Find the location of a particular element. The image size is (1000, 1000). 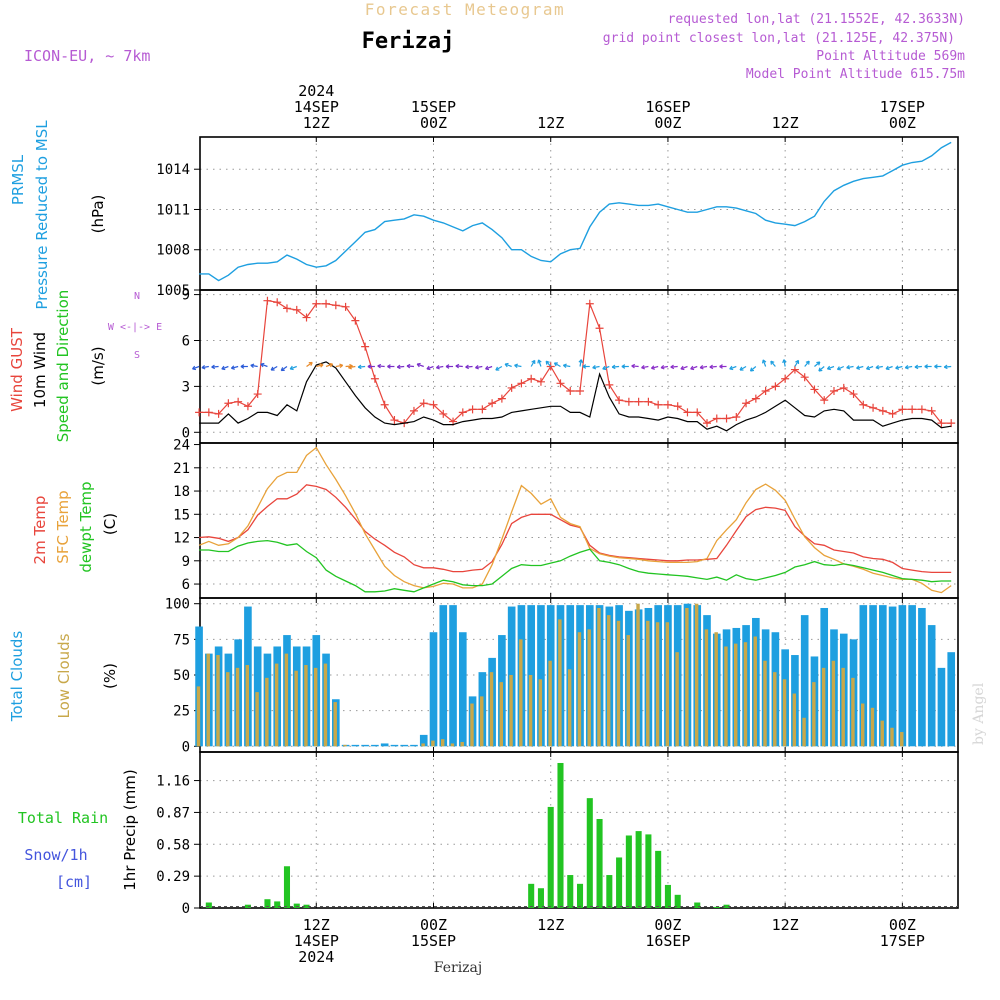

y-tick-label: 9 is located at coordinates (186, 562).